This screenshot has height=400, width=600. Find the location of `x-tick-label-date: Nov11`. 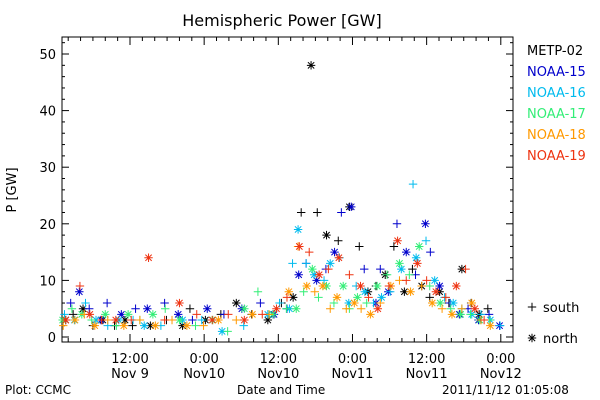

x-tick-label-date: Nov11 is located at coordinates (353, 374).